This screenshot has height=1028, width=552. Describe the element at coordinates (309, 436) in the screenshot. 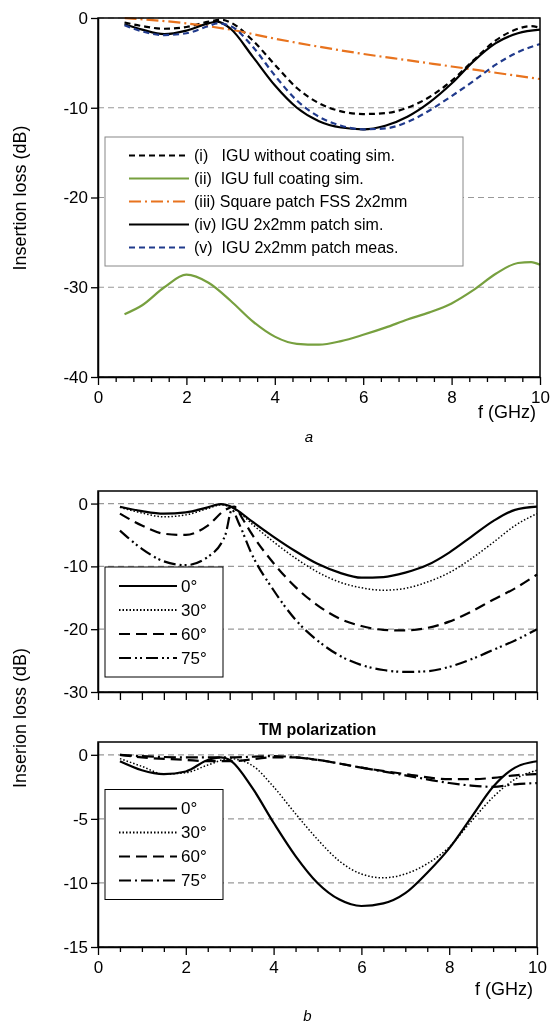

I see `text: a` at that location.